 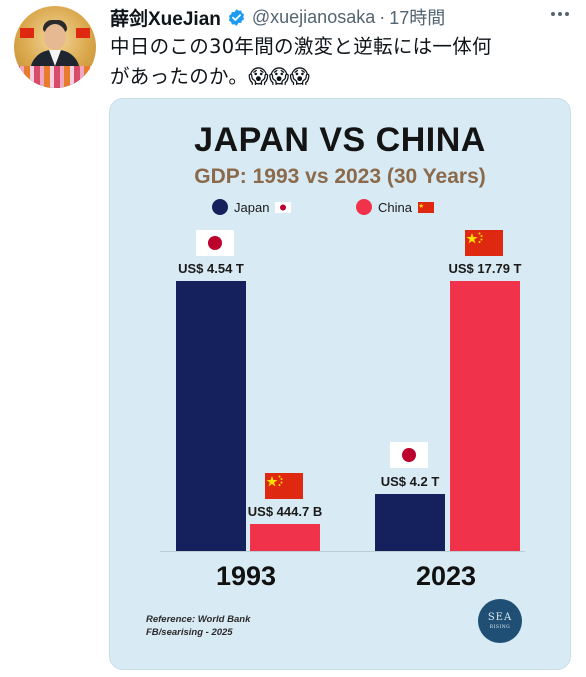 I want to click on author-avatar, so click(x=55, y=47).